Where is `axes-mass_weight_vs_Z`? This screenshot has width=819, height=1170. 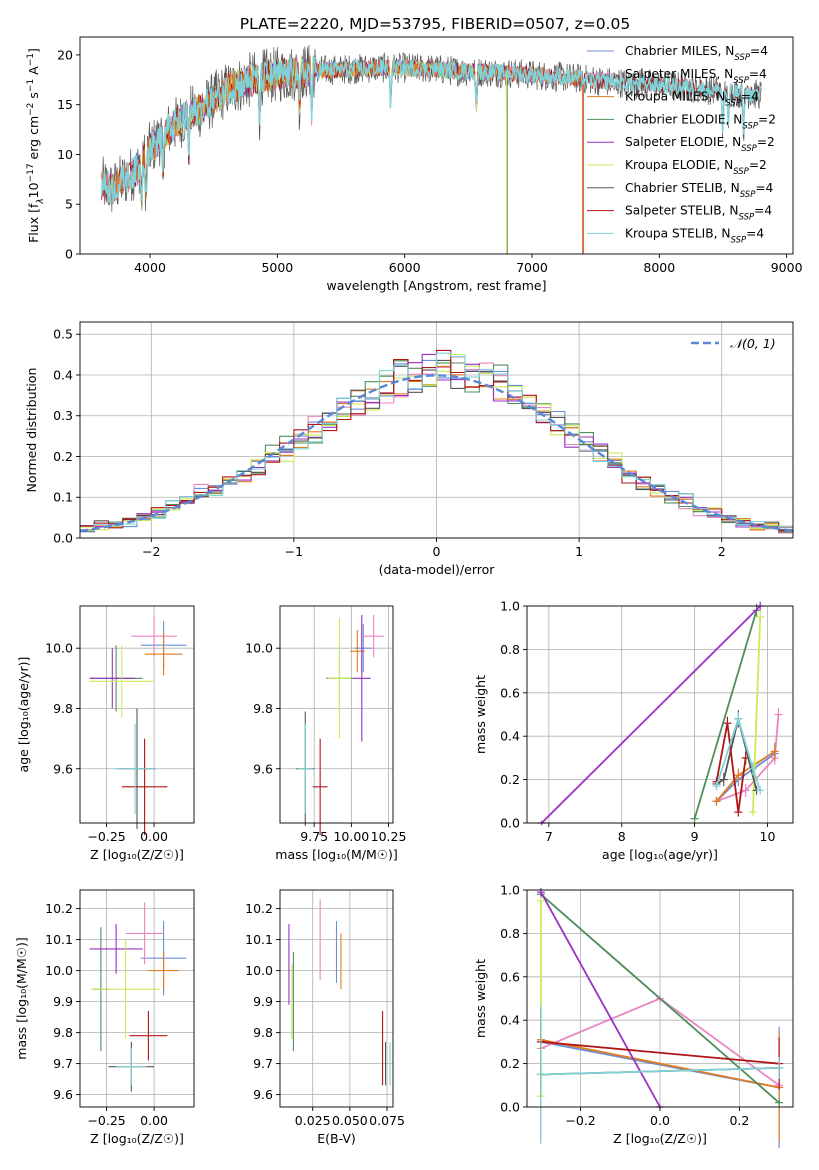 axes-mass_weight_vs_Z is located at coordinates (660, 1018).